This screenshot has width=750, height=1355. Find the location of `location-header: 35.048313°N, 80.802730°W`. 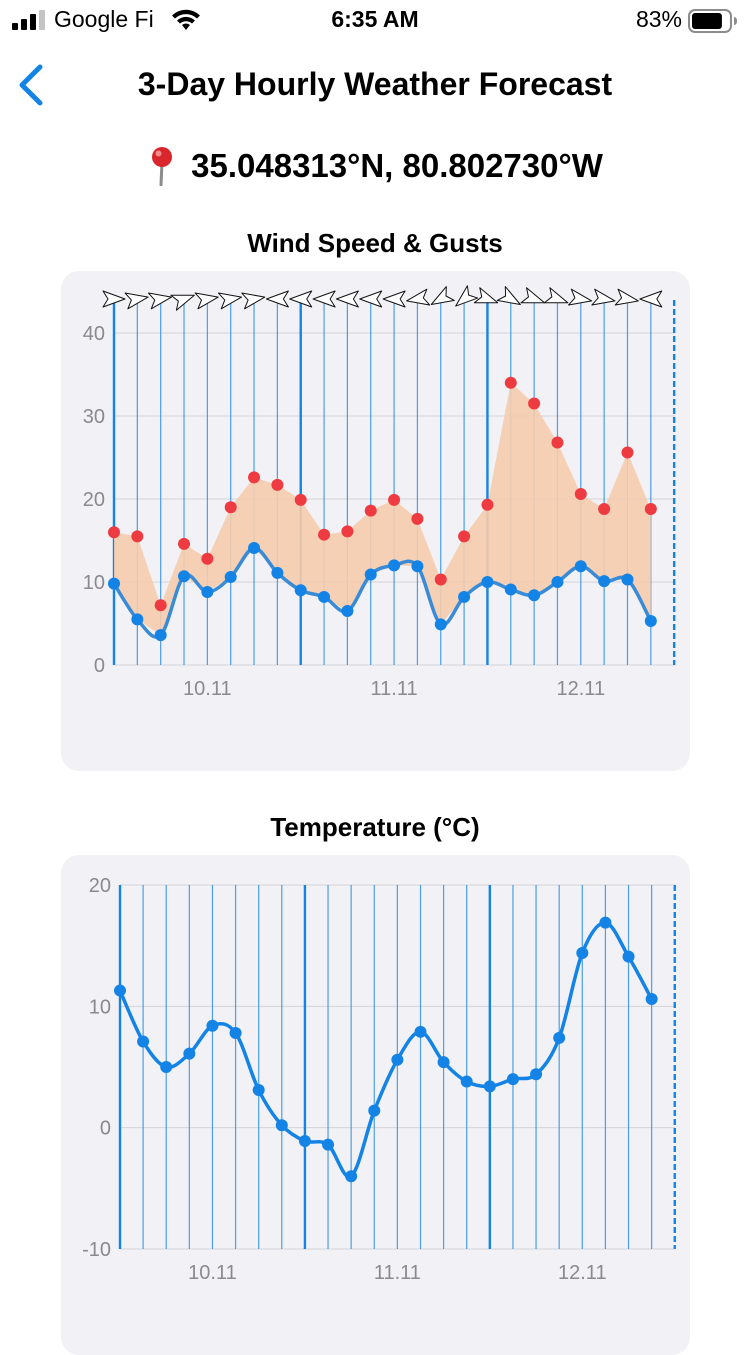

location-header: 35.048313°N, 80.802730°W is located at coordinates (375, 168).